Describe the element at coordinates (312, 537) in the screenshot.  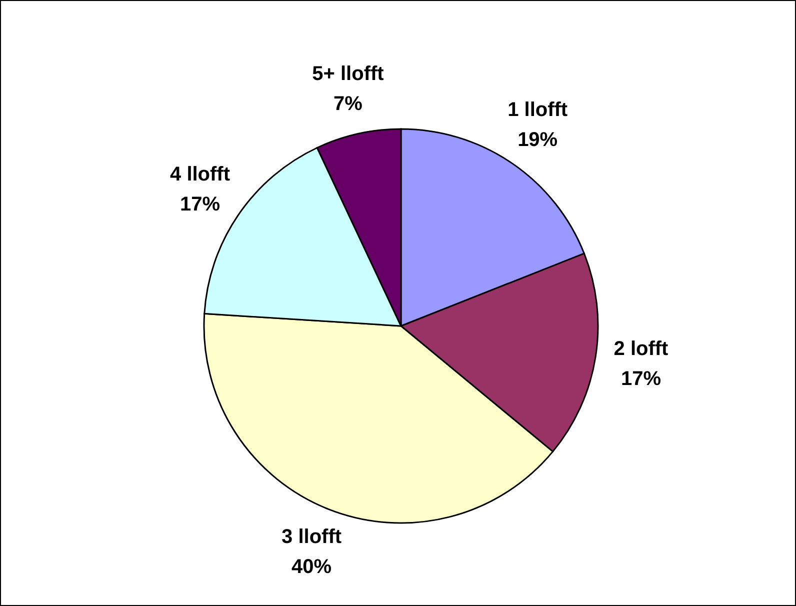
I see `slice-label: 3 llofft` at that location.